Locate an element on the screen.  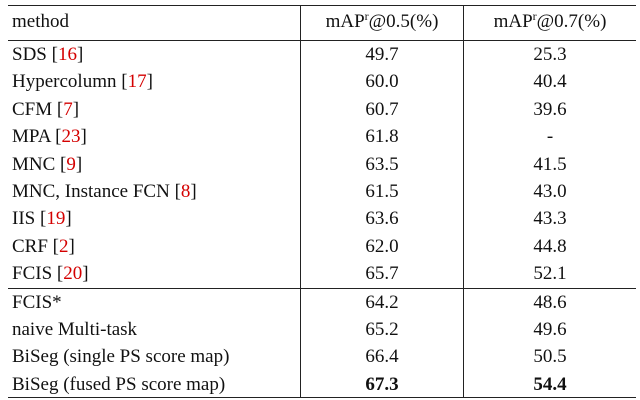
value-cell: 60.7 is located at coordinates (382, 109).